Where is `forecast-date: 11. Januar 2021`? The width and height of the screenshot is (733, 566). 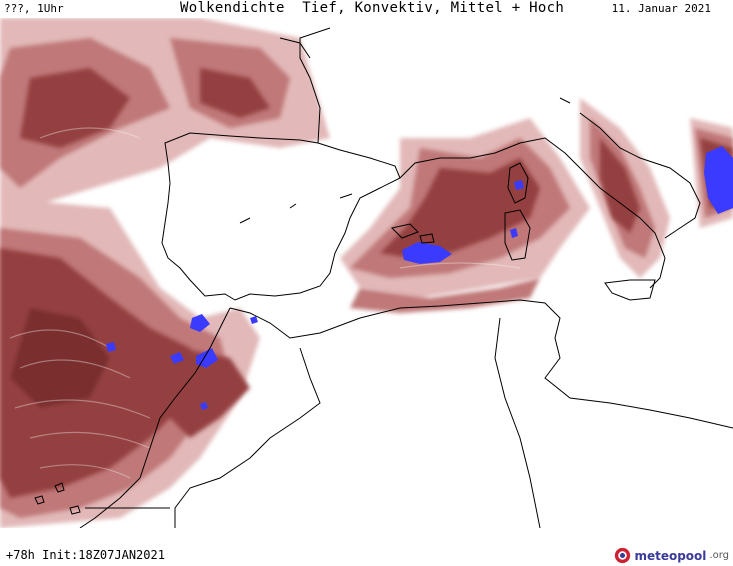
forecast-date: 11. Januar 2021 is located at coordinates (661, 8).